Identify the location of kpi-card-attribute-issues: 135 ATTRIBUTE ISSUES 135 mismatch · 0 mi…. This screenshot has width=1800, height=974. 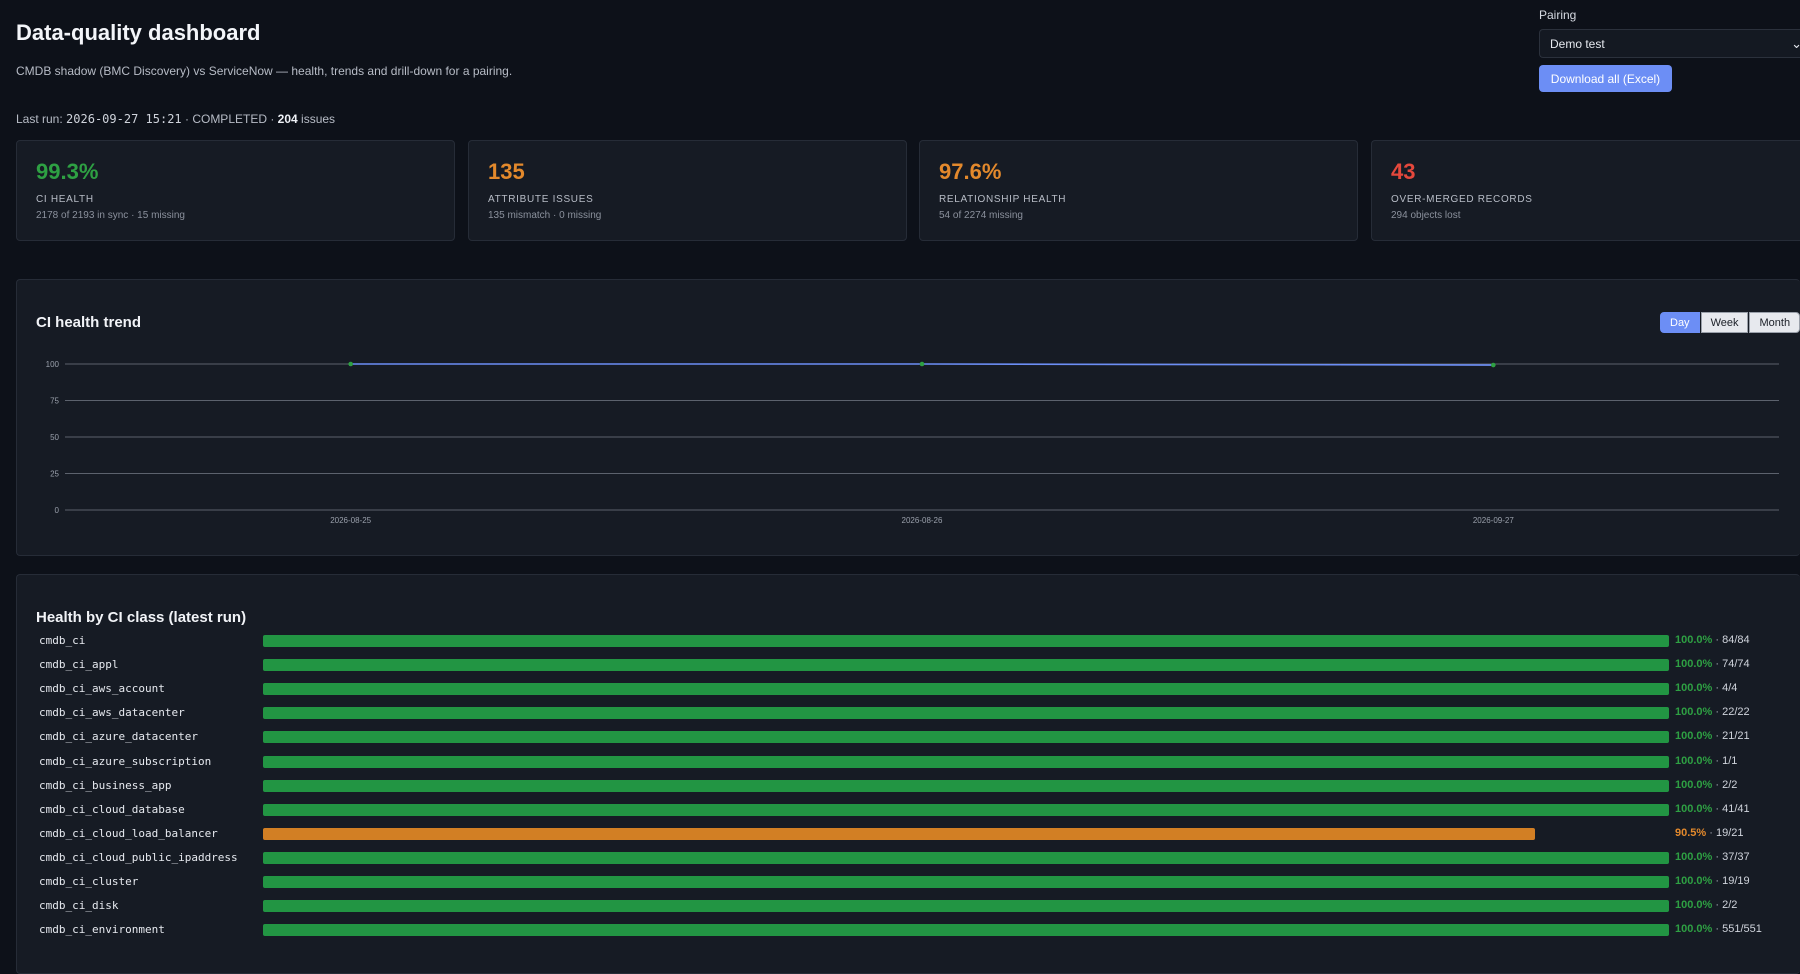
(687, 190).